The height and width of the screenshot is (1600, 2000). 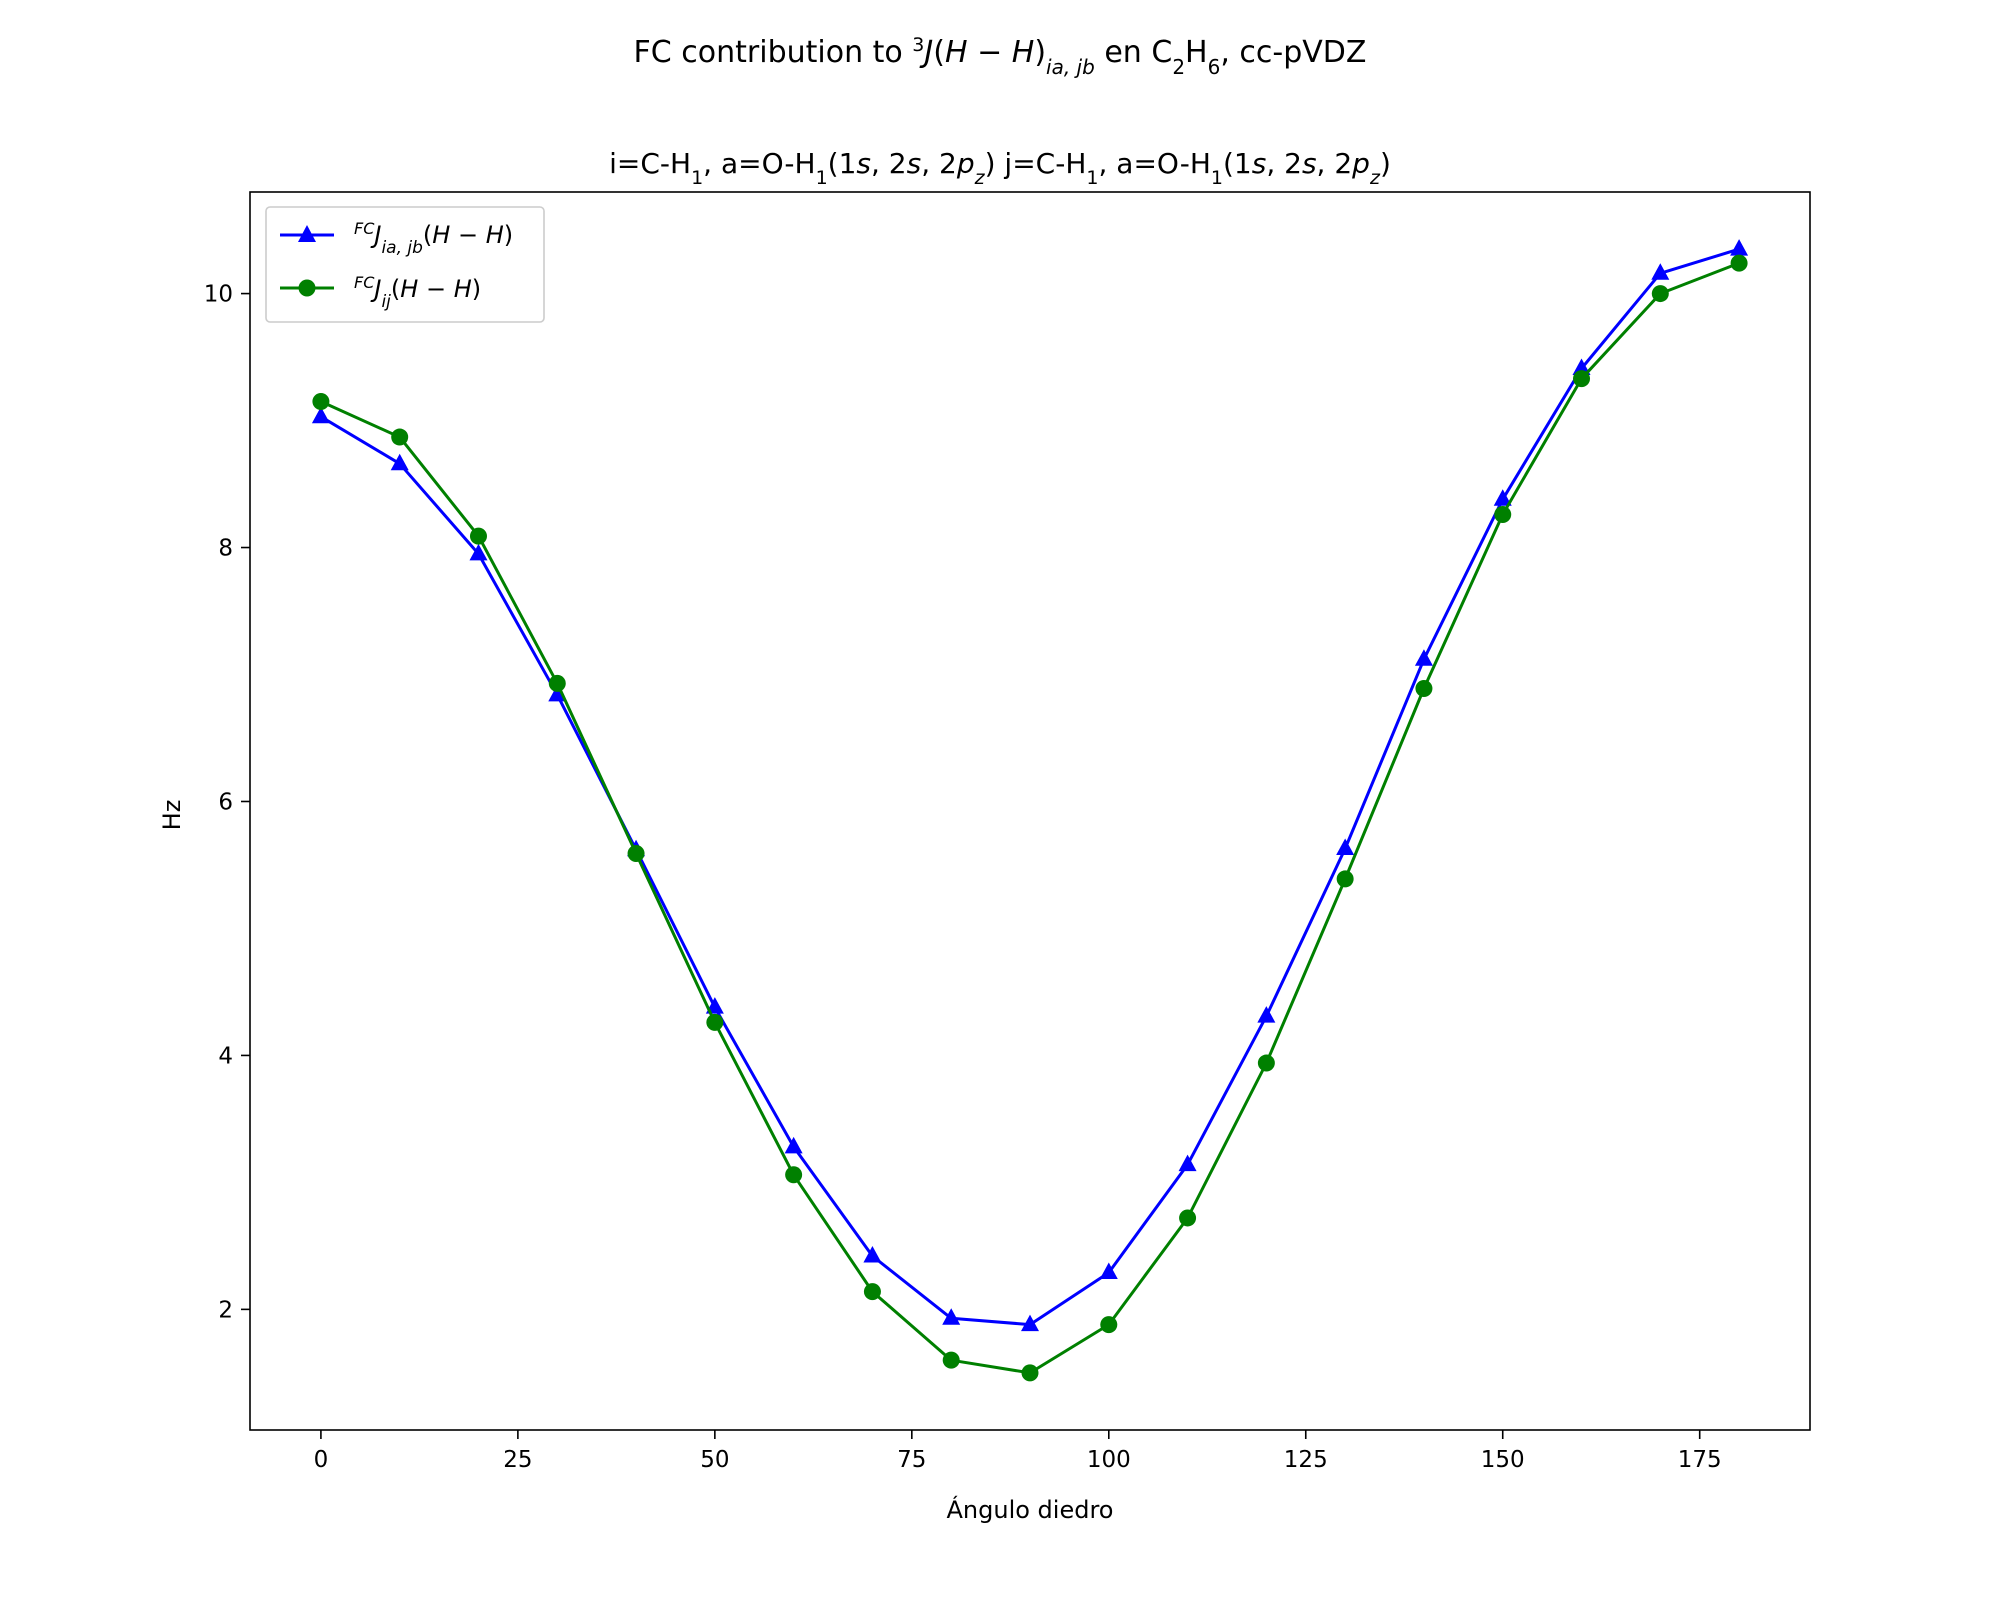 I want to click on legend-marker-triangle, so click(x=307, y=233).